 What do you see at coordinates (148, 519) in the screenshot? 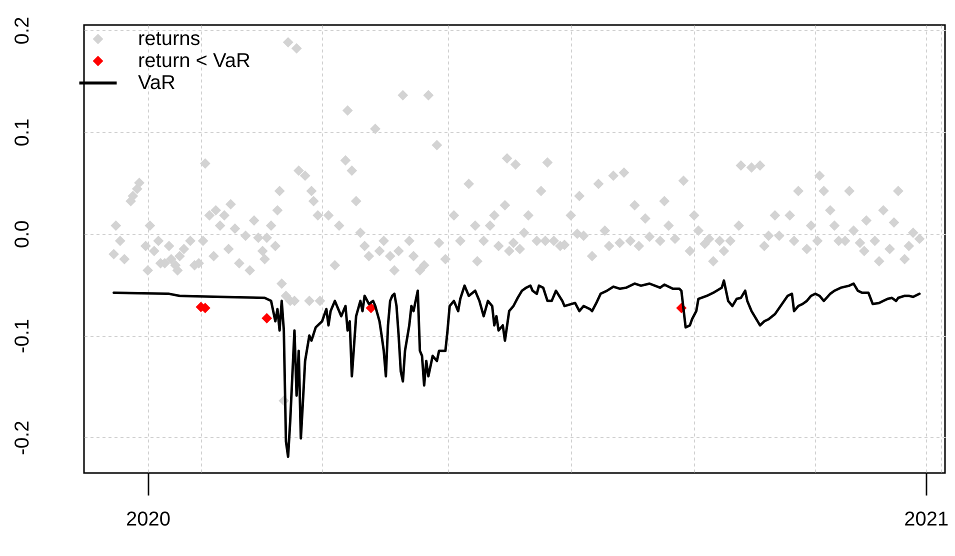
I see `x-tick-label: 2020` at bounding box center [148, 519].